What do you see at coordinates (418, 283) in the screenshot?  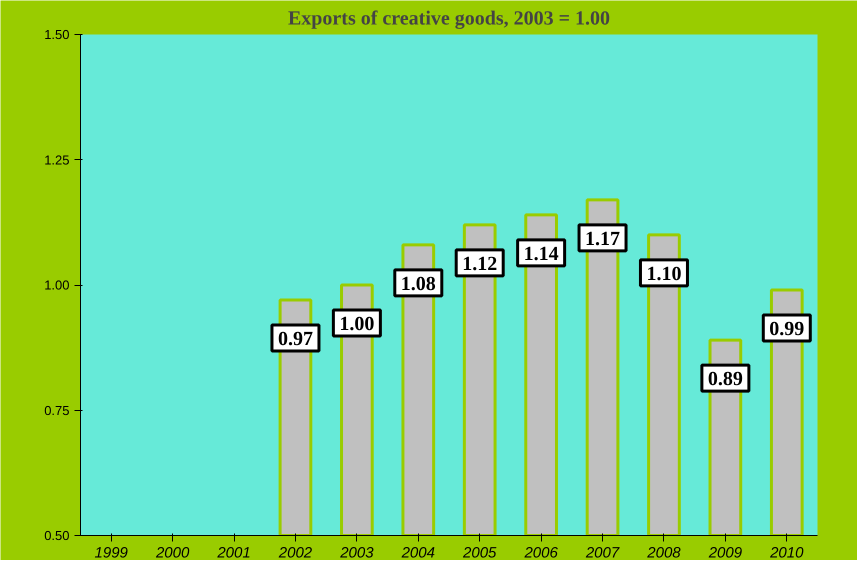 I see `data-label: 1.08` at bounding box center [418, 283].